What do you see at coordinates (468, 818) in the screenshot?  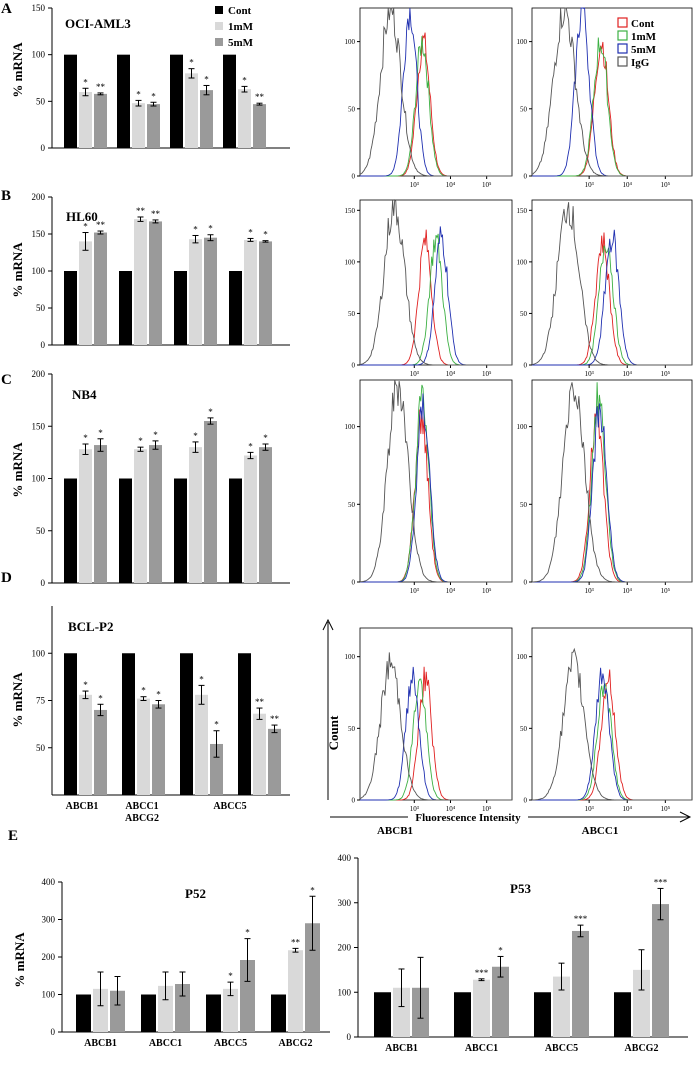 I see `flow-xlabel-bg` at bounding box center [468, 818].